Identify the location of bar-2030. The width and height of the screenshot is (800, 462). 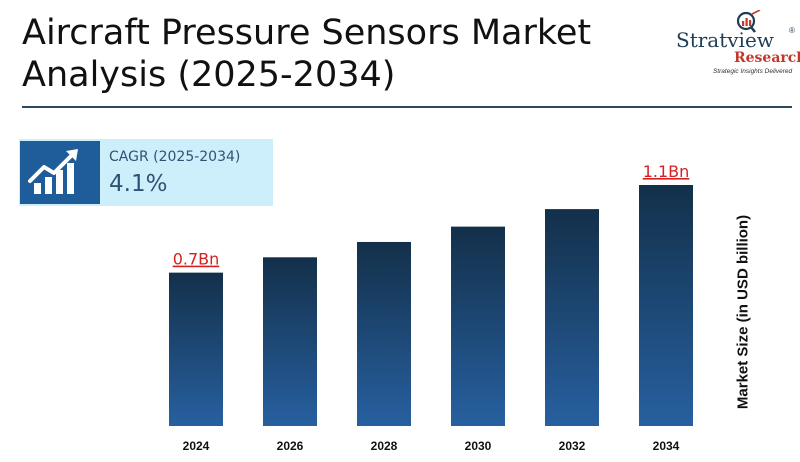
(478, 326).